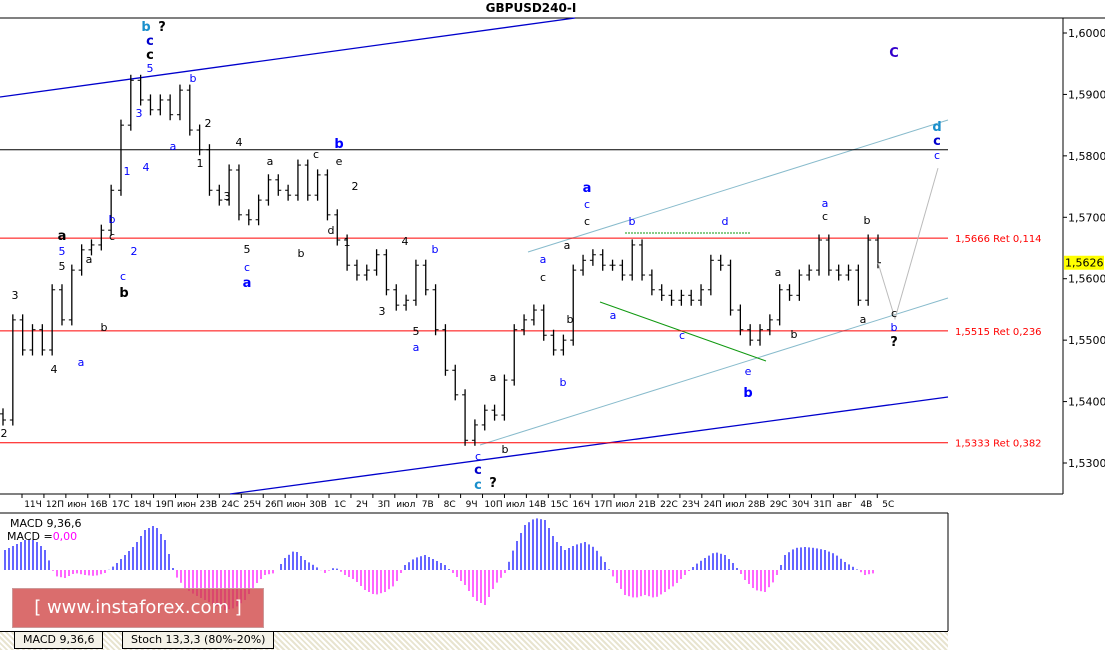 The height and width of the screenshot is (661, 1105). What do you see at coordinates (801, 505) in the screenshot?
I see `x-tick-label: 30Ч` at bounding box center [801, 505].